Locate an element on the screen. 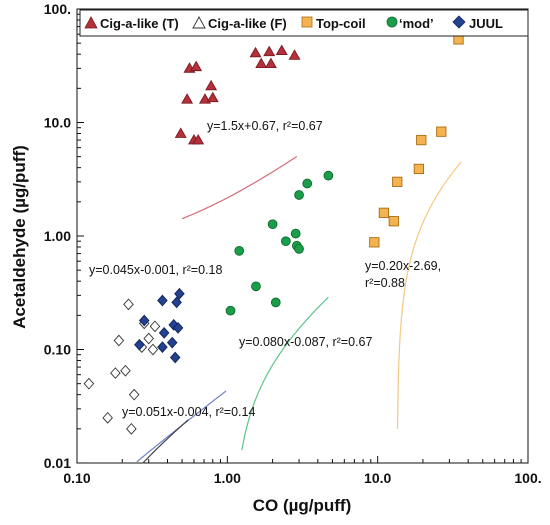  trendline-mod is located at coordinates (285, 373).